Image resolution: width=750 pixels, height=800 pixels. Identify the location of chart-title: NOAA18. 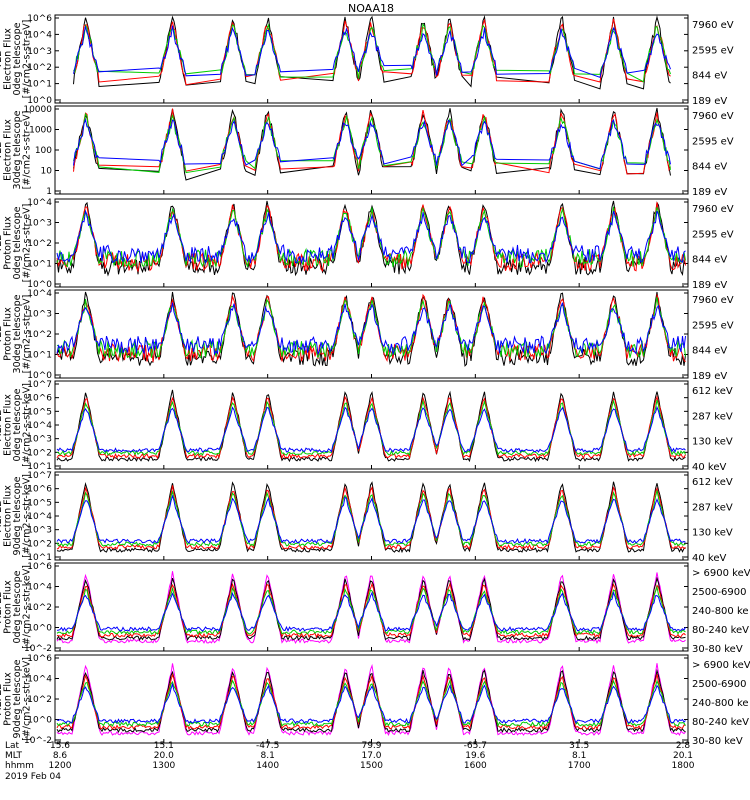
(371, 8).